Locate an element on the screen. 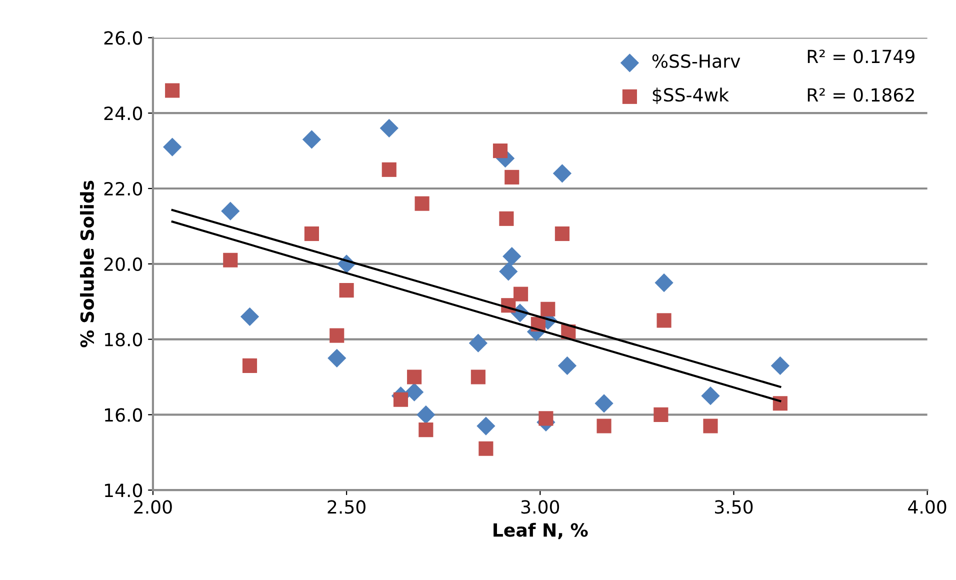  x-tick-label: 4.00 is located at coordinates (927, 507).